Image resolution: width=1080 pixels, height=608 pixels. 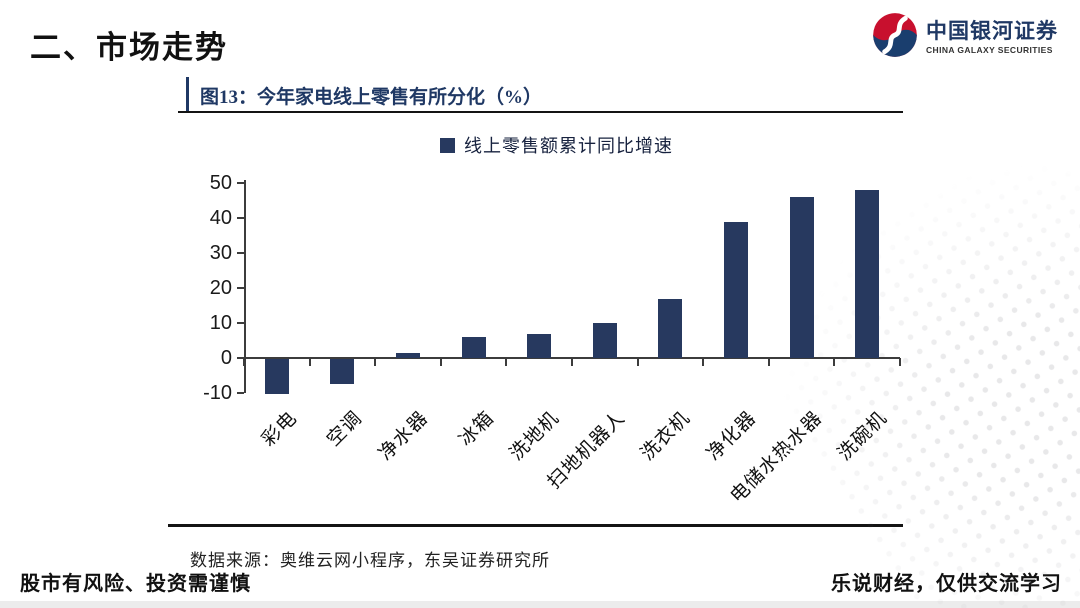 What do you see at coordinates (540, 604) in the screenshot?
I see `bottom-edge-strip` at bounding box center [540, 604].